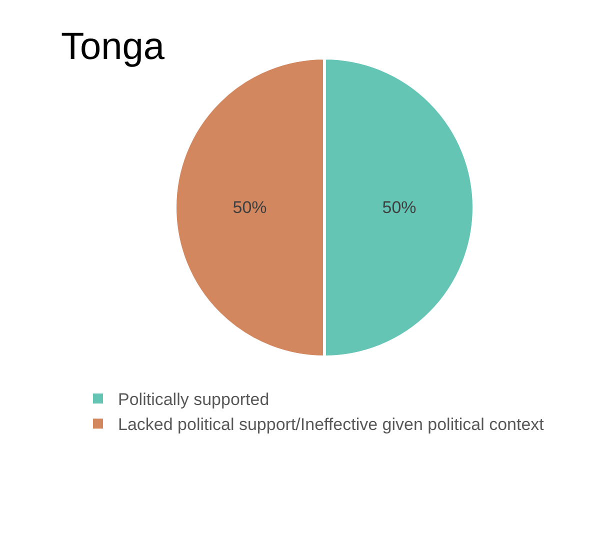 This screenshot has height=539, width=610. Describe the element at coordinates (331, 424) in the screenshot. I see `legend-label: Lacked political support/Ineffective given political context` at that location.